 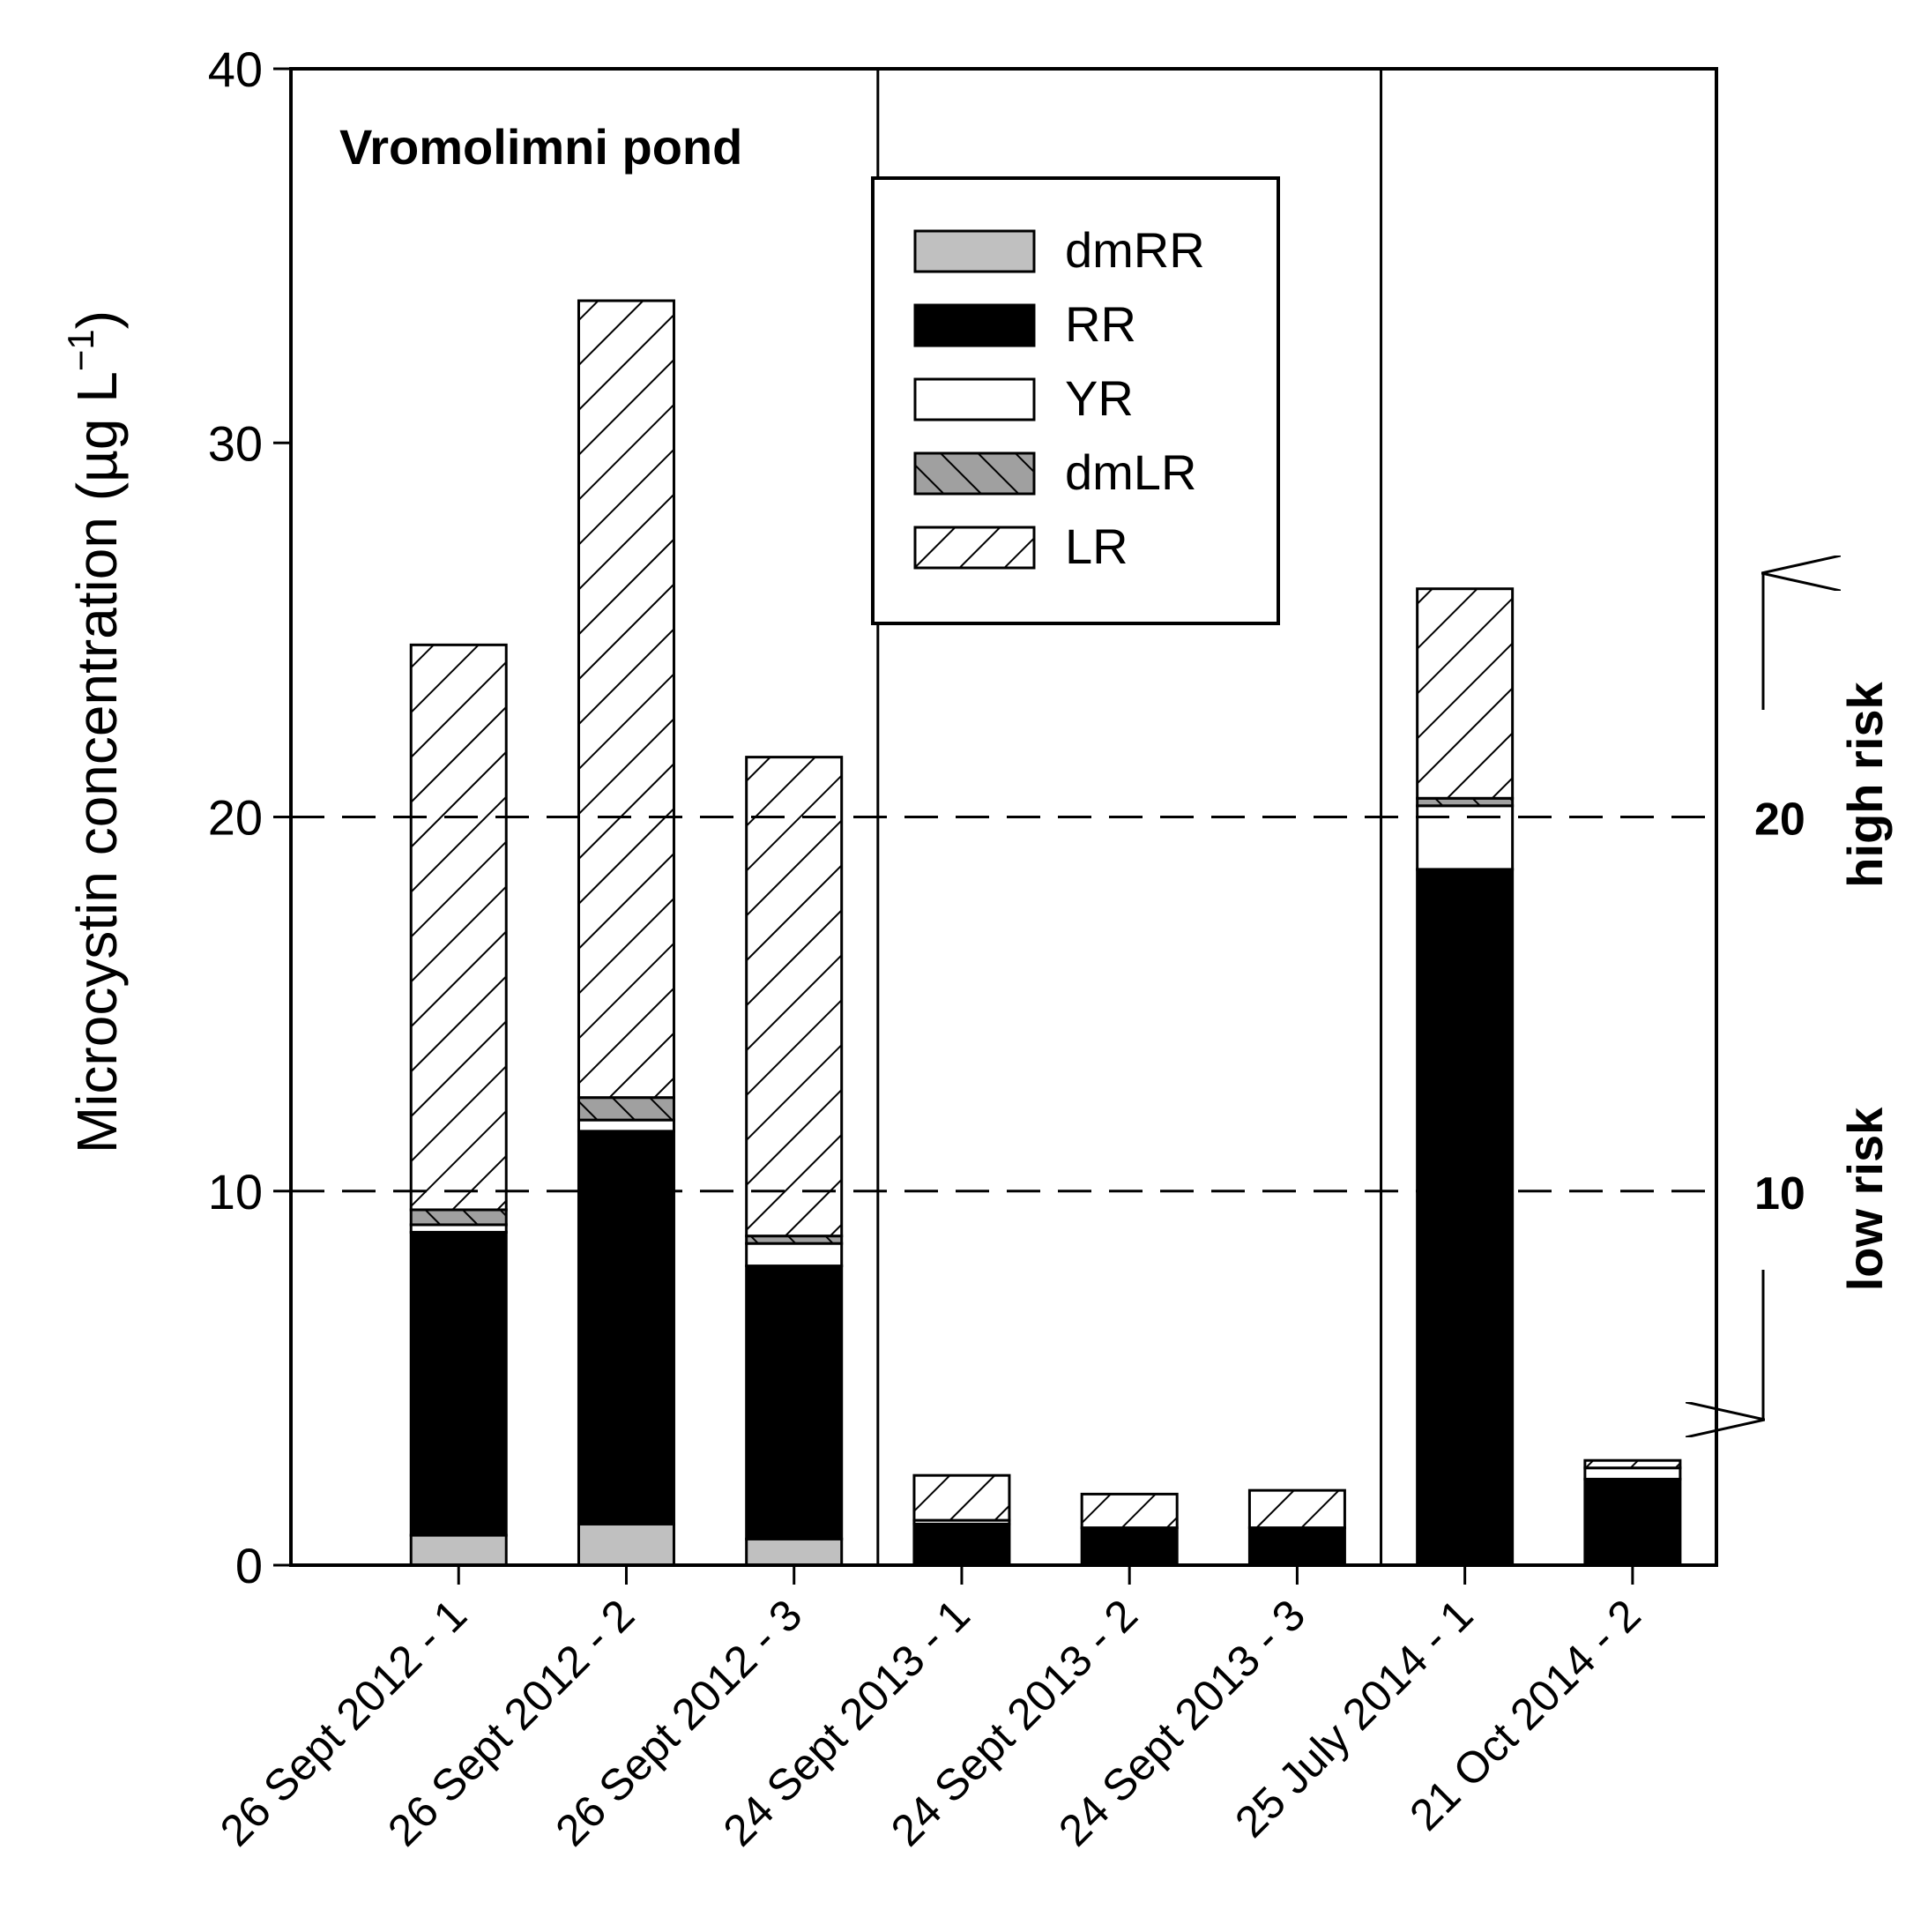 What do you see at coordinates (975, 473) in the screenshot?
I see `legend-swatch-dmLR` at bounding box center [975, 473].